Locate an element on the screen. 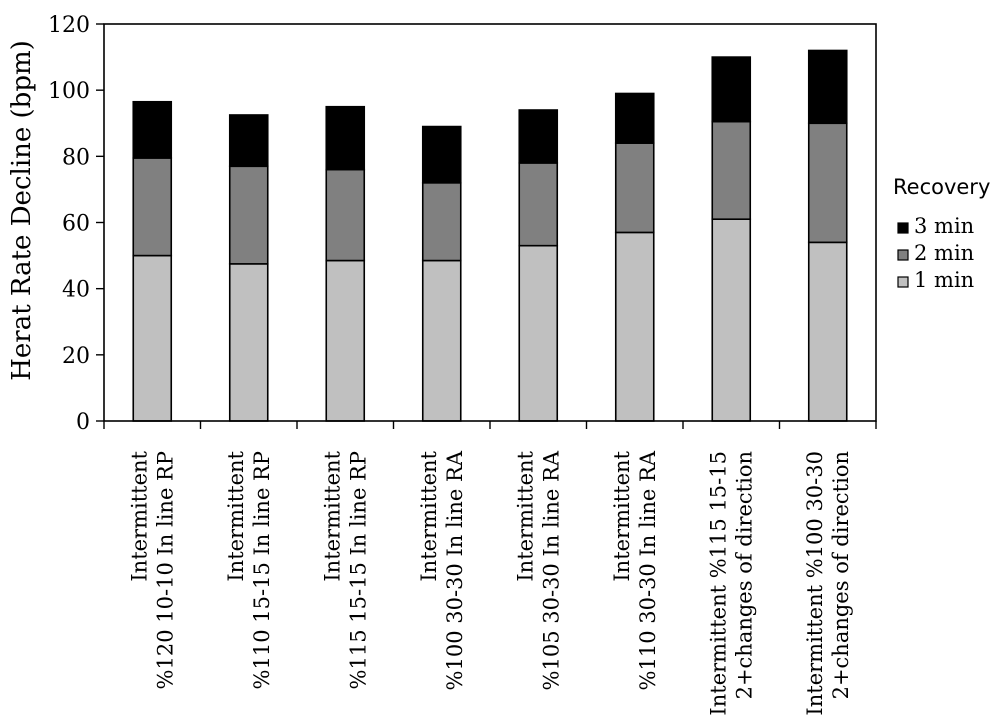  legend-swatch-2-min is located at coordinates (903, 255).